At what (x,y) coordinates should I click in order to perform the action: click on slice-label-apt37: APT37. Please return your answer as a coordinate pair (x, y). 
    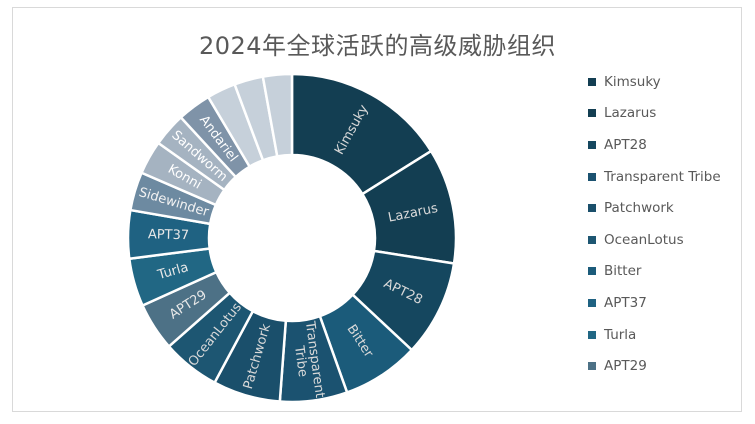
    Looking at the image, I should click on (169, 235).